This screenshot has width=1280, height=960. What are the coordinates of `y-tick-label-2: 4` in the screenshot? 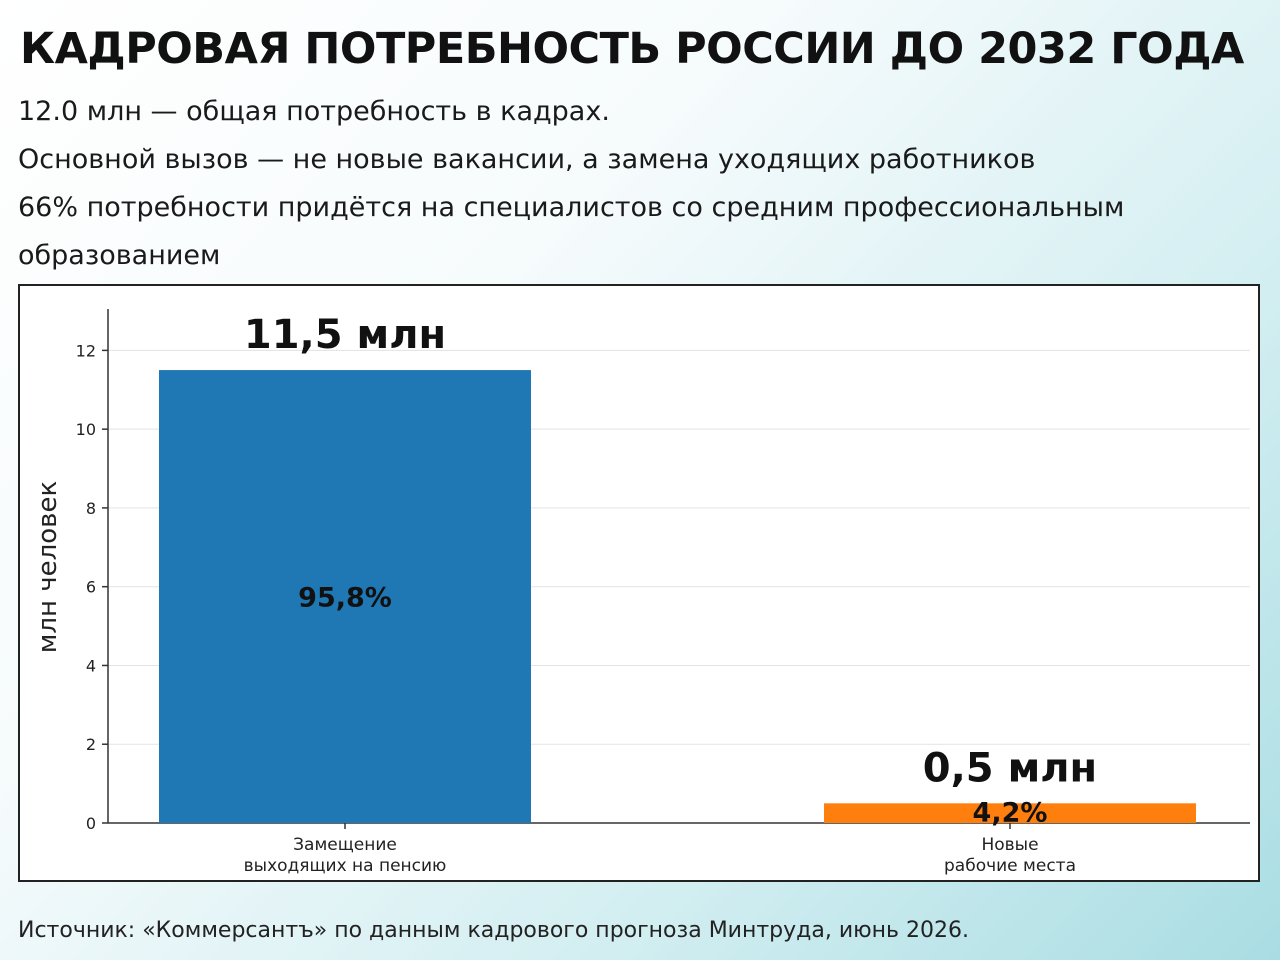 It's located at (91, 665).